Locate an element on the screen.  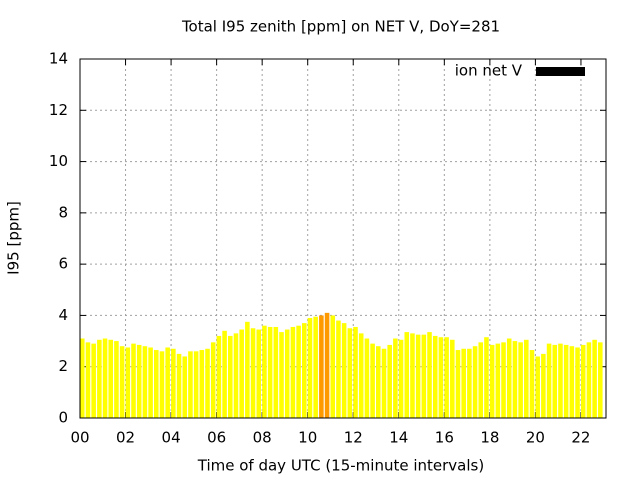
legend-label: ion net V is located at coordinates (489, 71).